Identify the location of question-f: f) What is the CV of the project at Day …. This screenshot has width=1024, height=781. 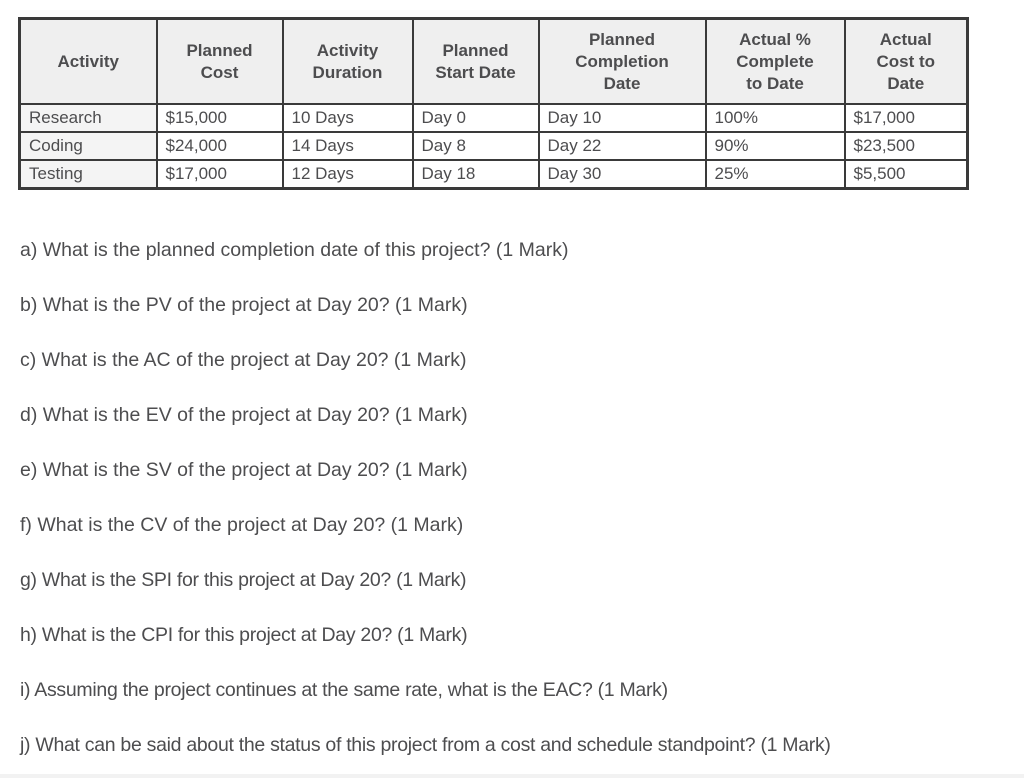
(242, 525).